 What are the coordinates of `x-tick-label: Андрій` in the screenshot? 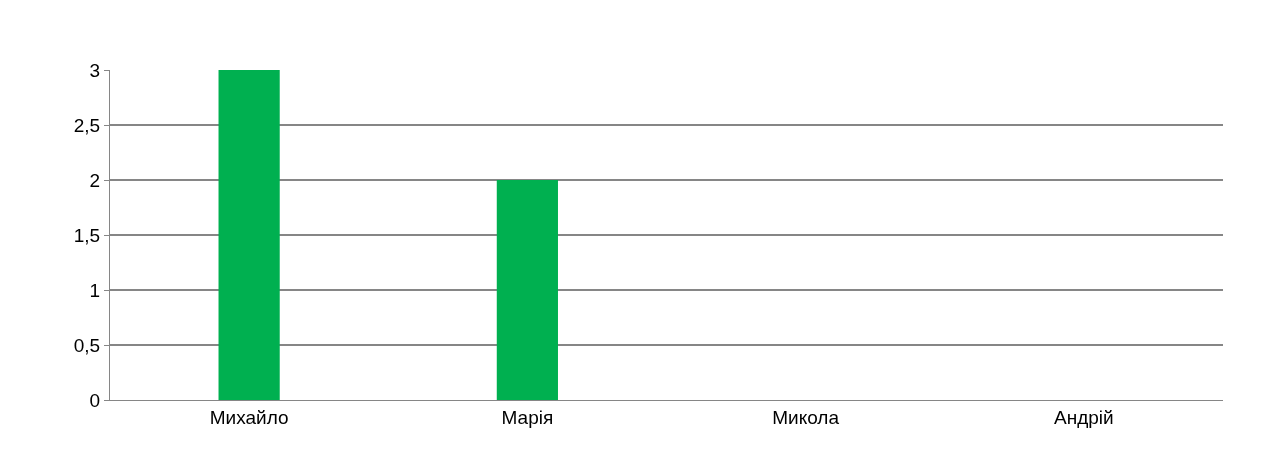 It's located at (1084, 417).